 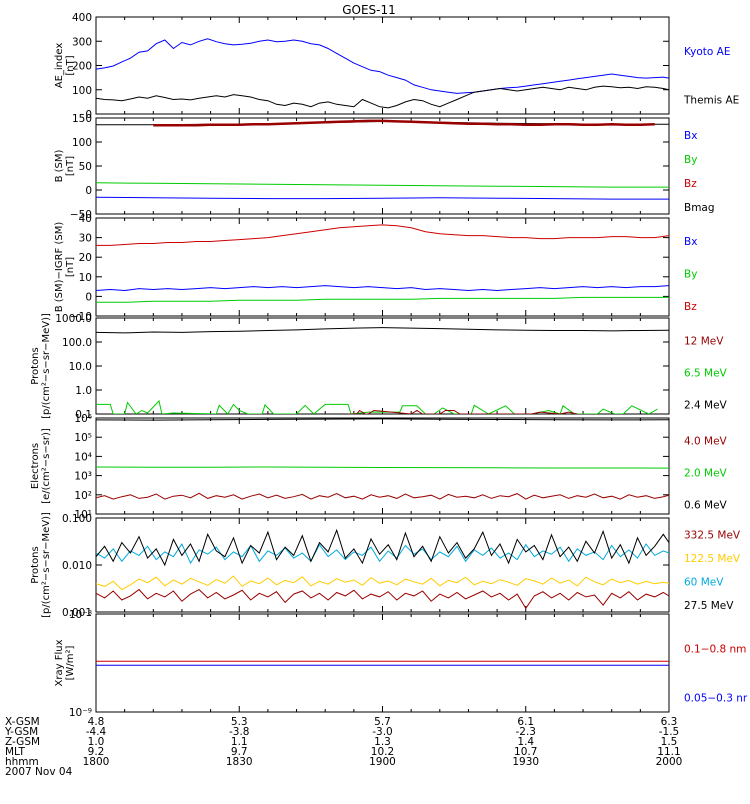 What do you see at coordinates (96, 722) in the screenshot?
I see `axis-row-value: 4.8` at bounding box center [96, 722].